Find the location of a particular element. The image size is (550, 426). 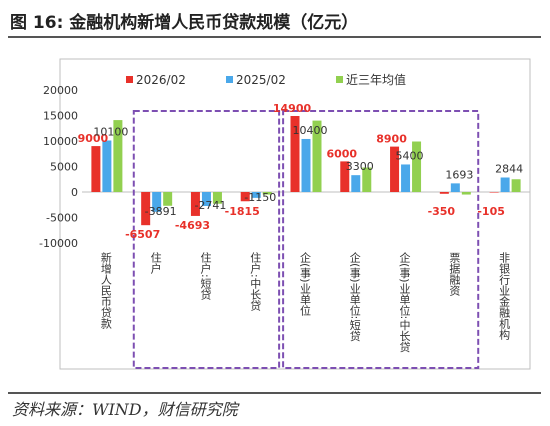

y-tick-label: 0 is located at coordinates (74, 192).